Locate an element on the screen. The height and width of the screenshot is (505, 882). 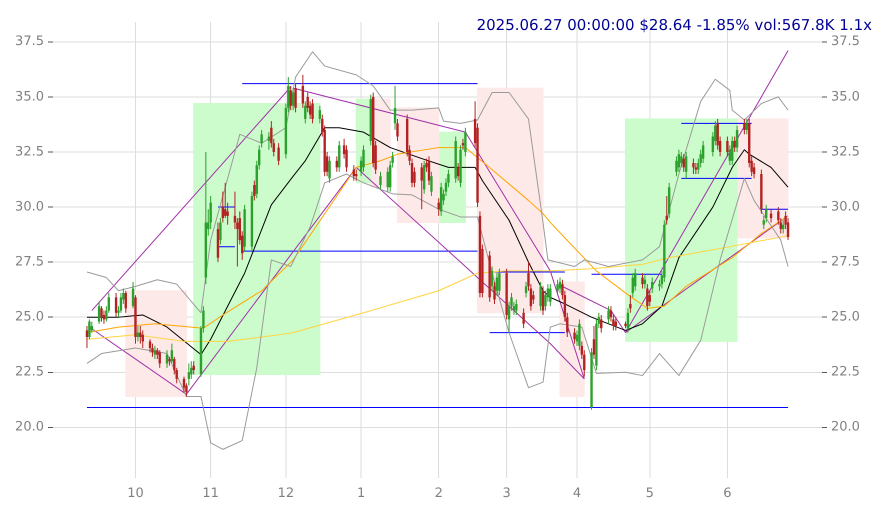
y-tick-label: 22.5 is located at coordinates (29, 372).